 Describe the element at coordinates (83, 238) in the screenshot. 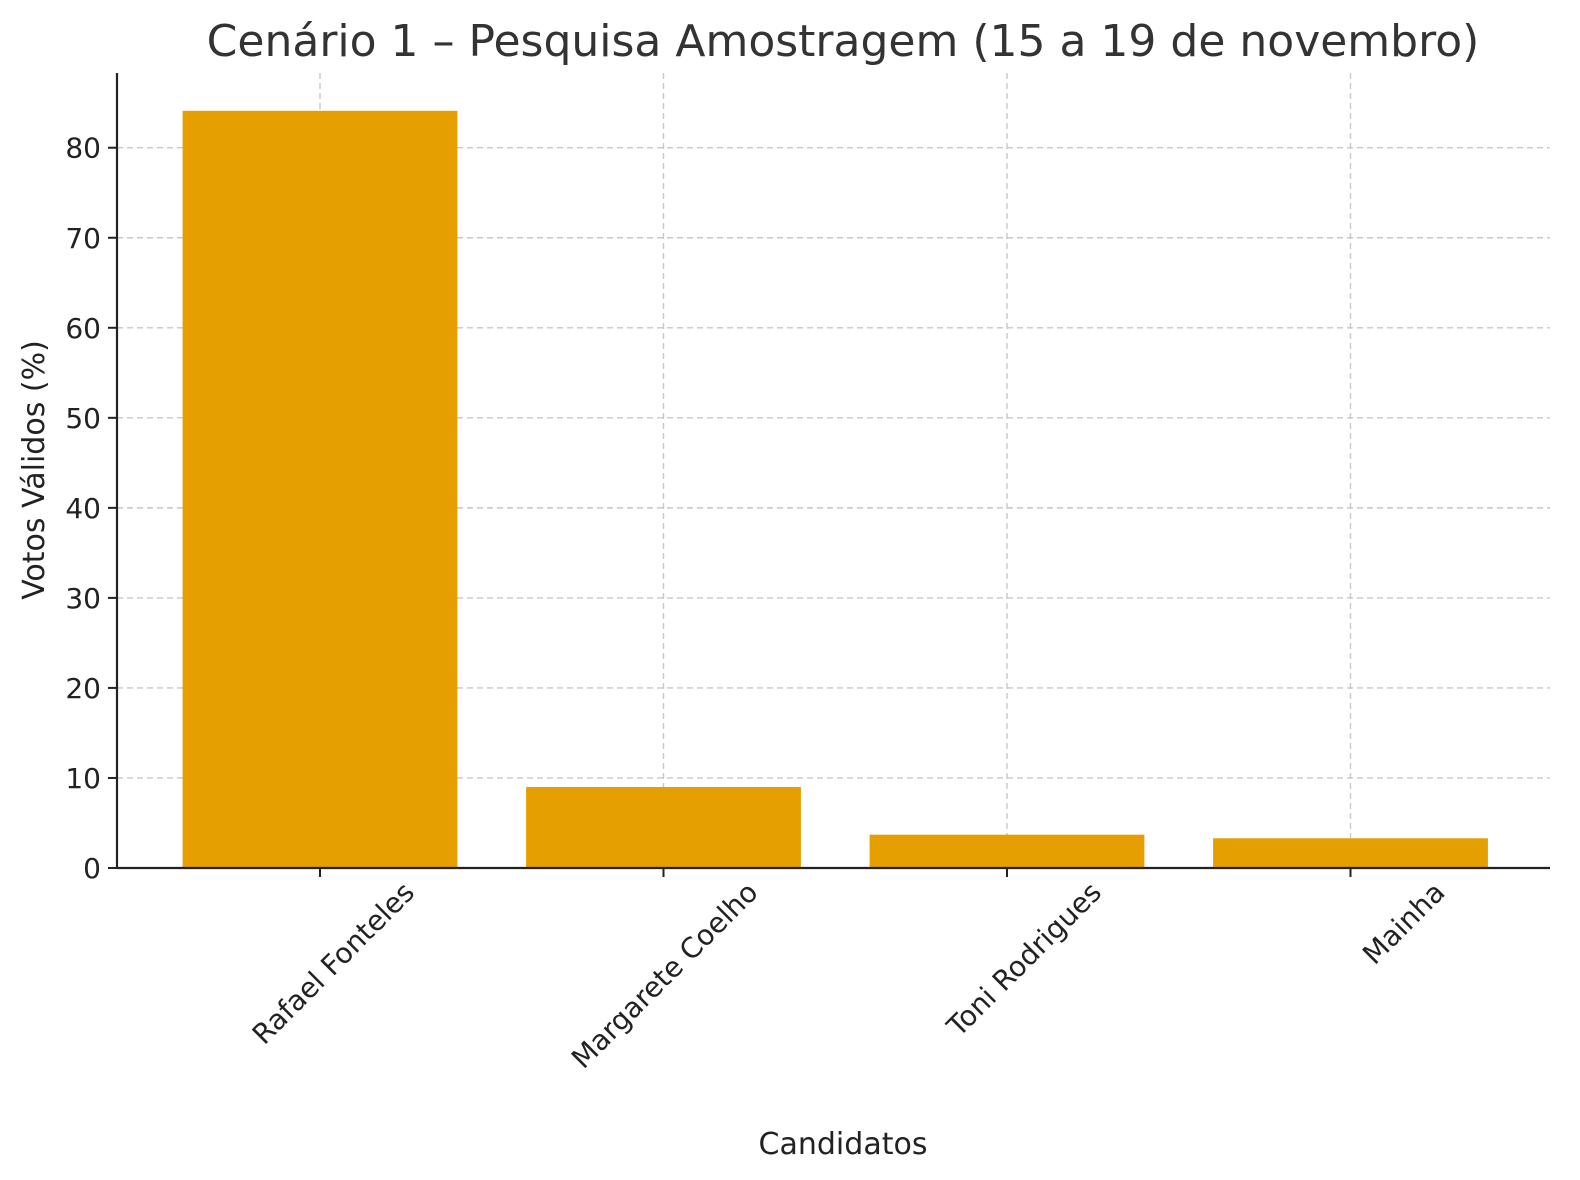

I see `y-tick-label: 70` at that location.